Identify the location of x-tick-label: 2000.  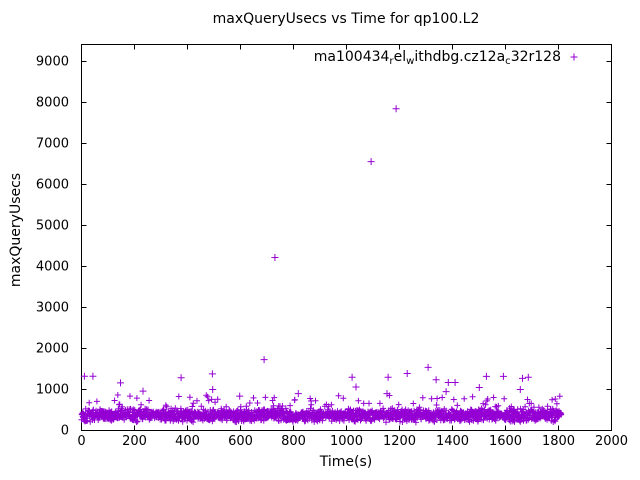
(611, 441).